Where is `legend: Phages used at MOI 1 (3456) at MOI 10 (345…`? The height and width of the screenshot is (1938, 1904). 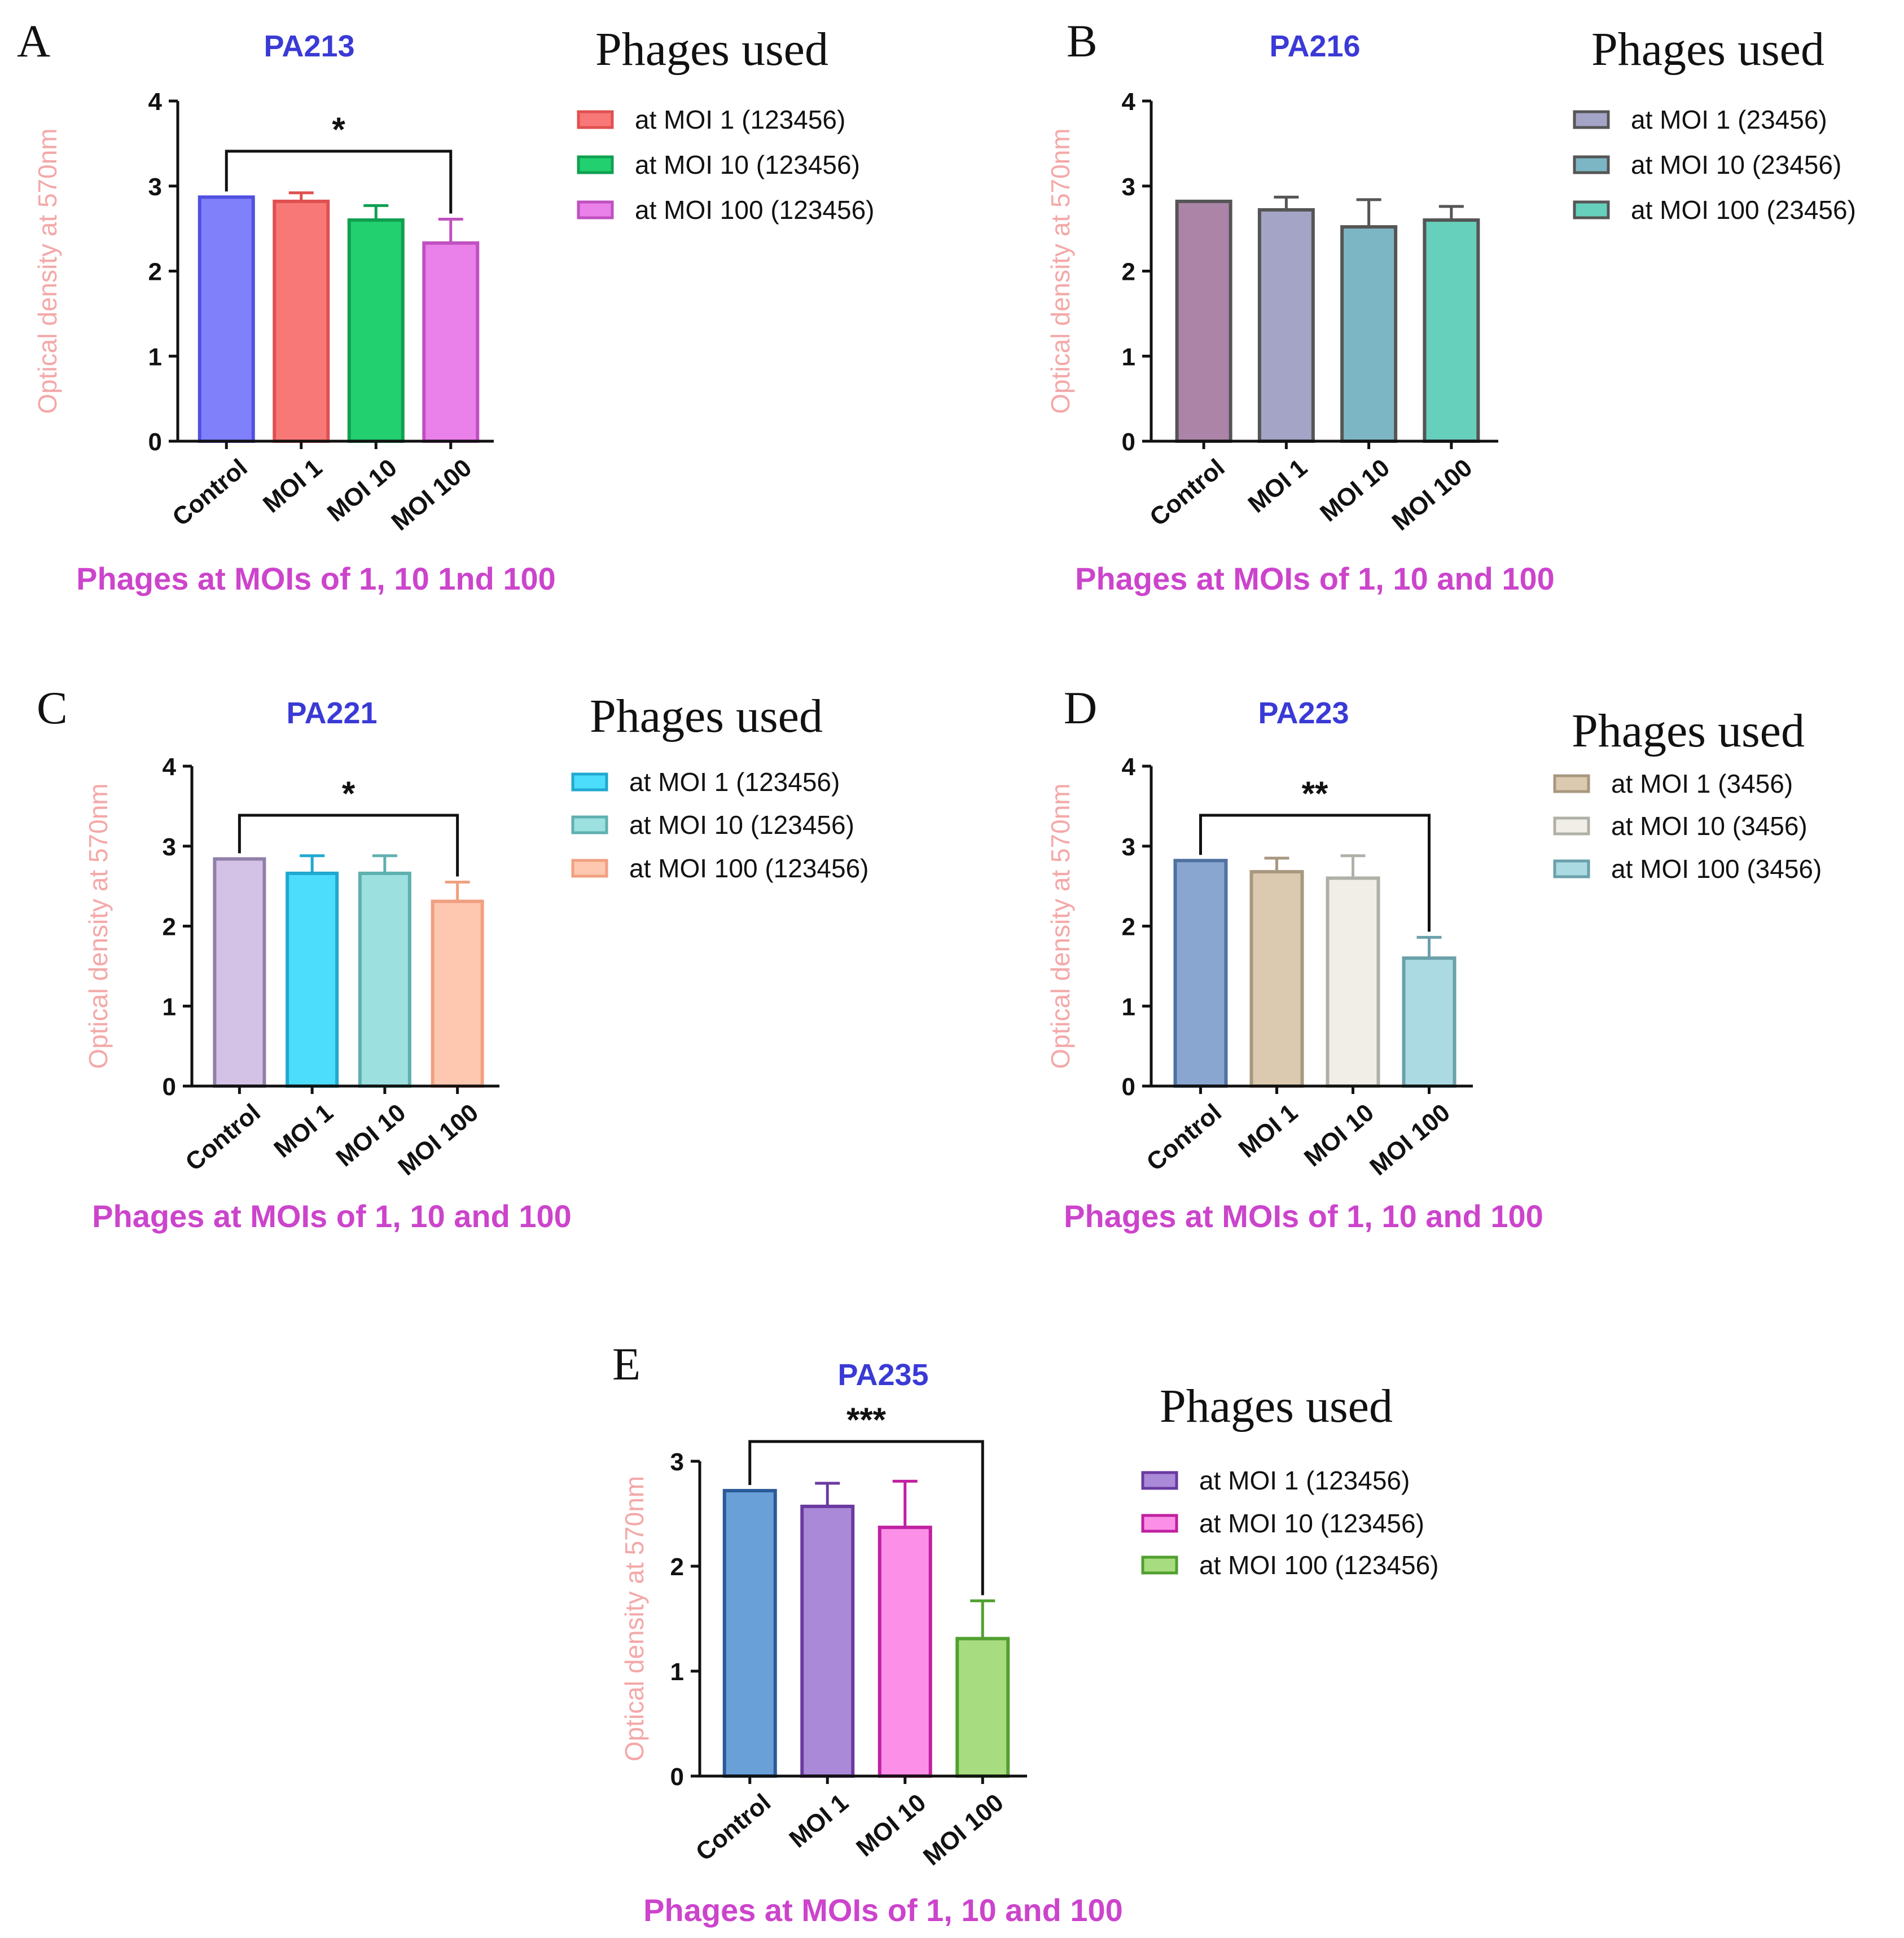 legend: Phages used at MOI 1 (3456) at MOI 10 (345… is located at coordinates (1687, 794).